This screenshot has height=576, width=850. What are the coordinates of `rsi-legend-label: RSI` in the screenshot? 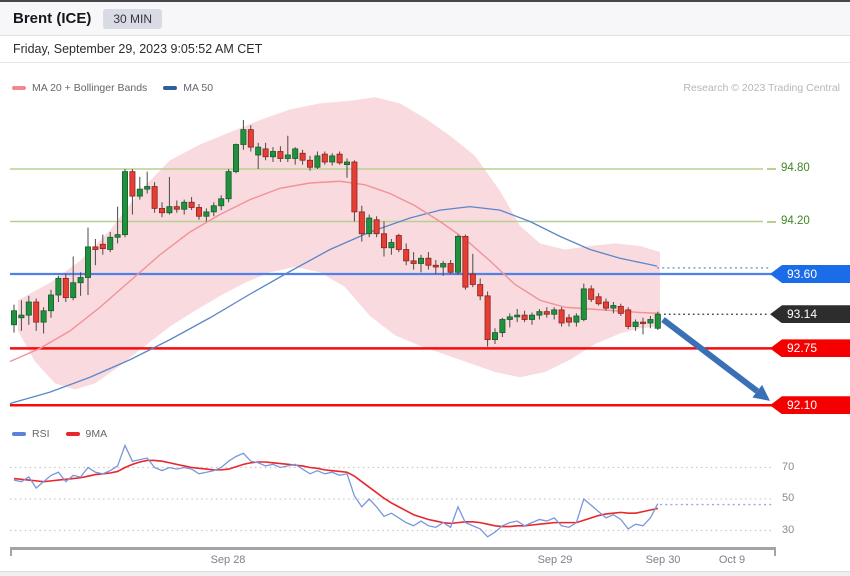 It's located at (41, 434).